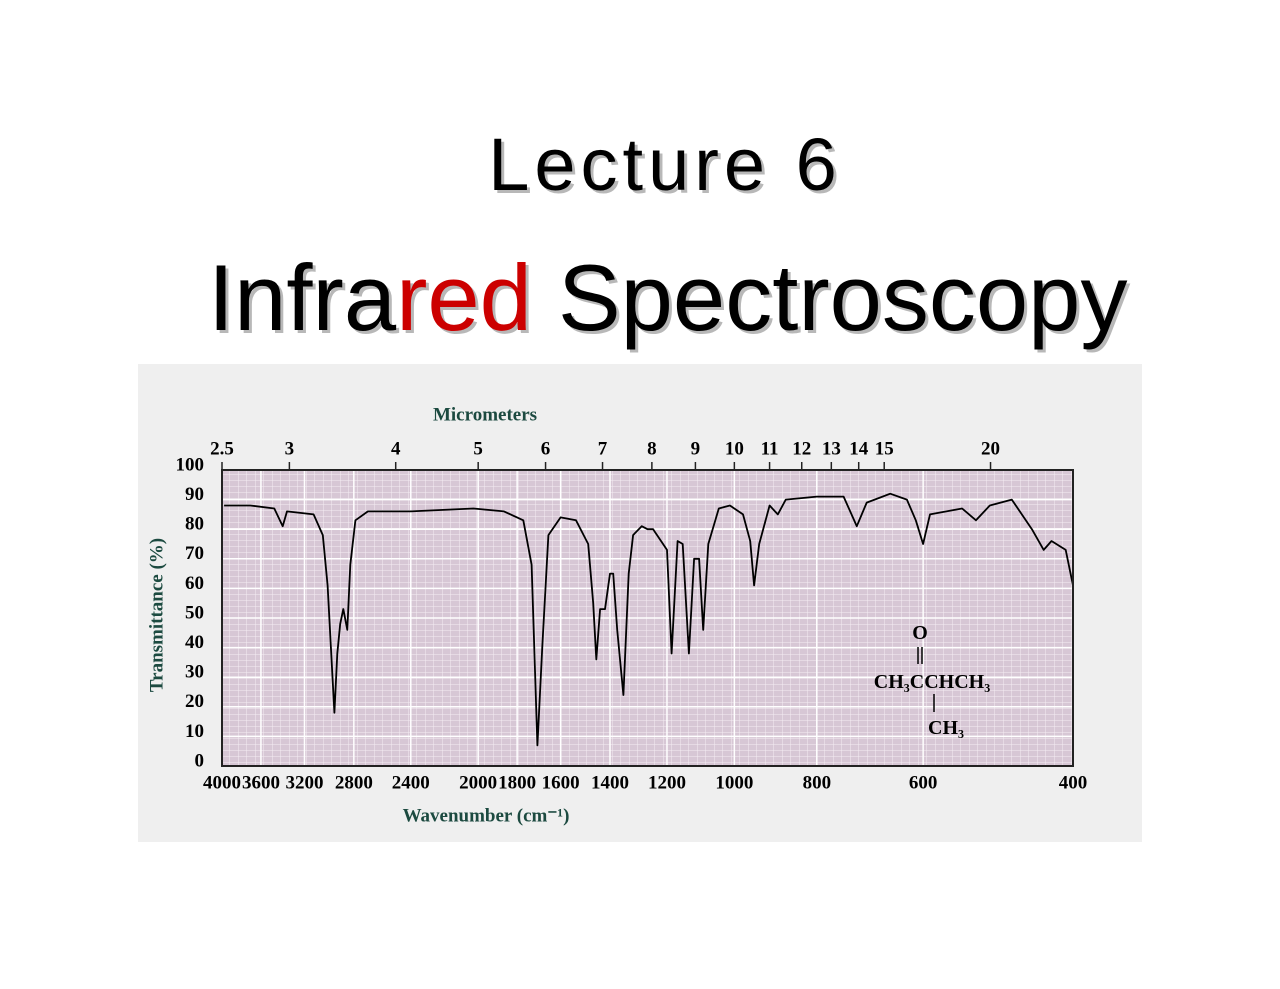  I want to click on y-tick-label: 30, so click(194, 672).